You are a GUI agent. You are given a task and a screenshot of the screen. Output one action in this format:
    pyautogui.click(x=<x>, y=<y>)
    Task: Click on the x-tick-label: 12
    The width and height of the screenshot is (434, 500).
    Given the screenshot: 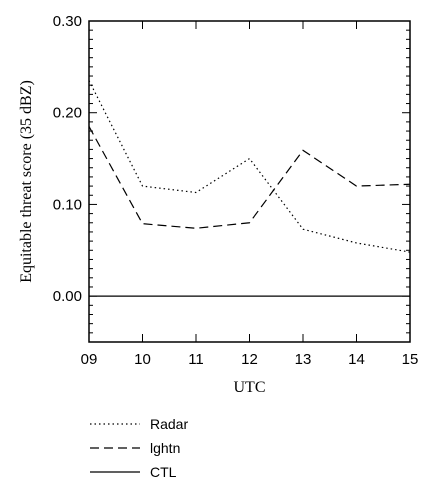 What is the action you would take?
    pyautogui.click(x=249, y=359)
    